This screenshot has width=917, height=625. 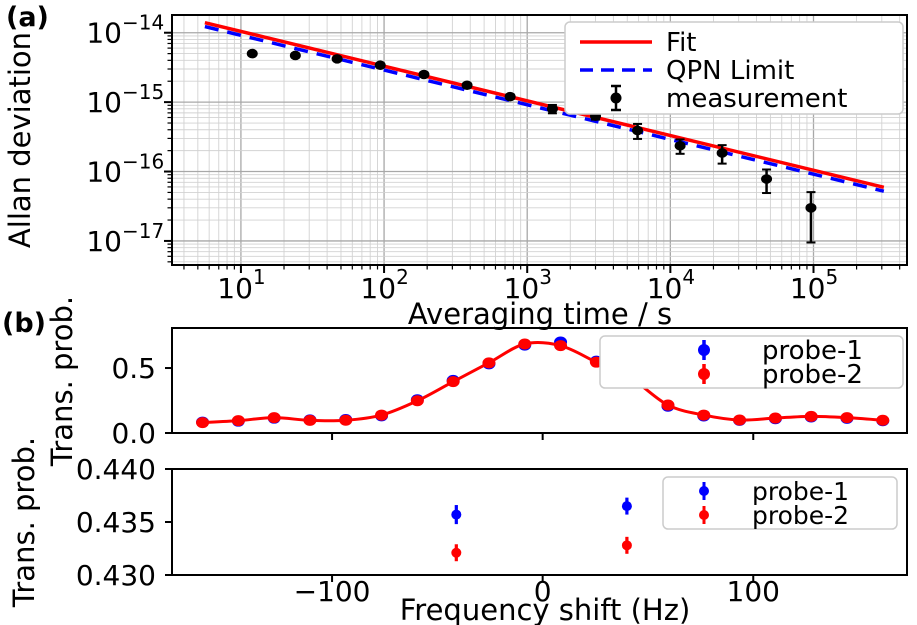 What do you see at coordinates (402, 277) in the screenshot?
I see `x-tick-label-exponent: 2` at bounding box center [402, 277].